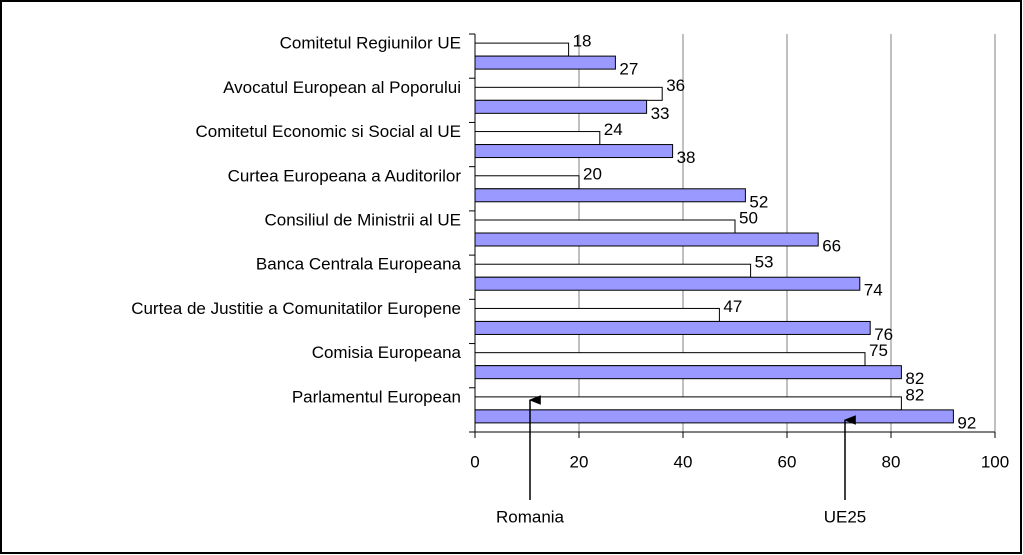  I want to click on y-tick-label: Avocatul European al Poporului, so click(342, 87).